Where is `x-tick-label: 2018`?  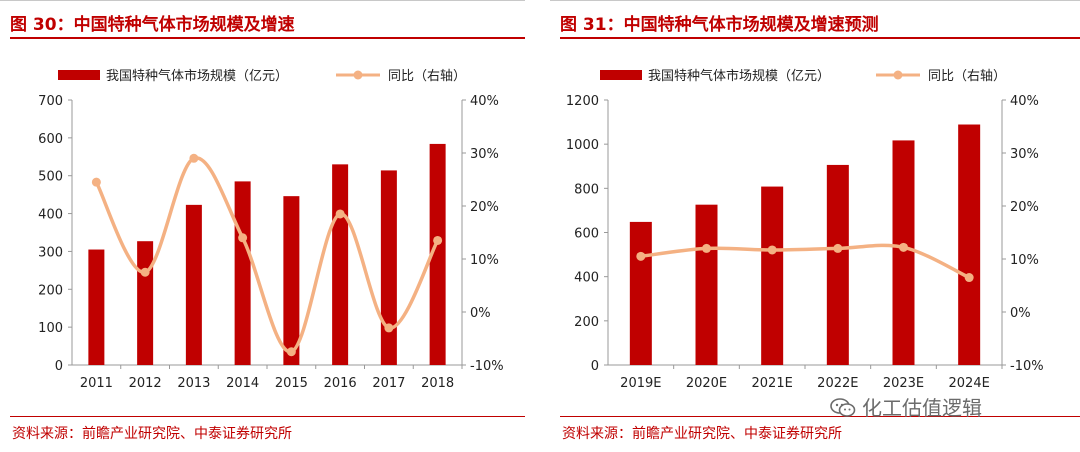
x-tick-label: 2018 is located at coordinates (437, 383).